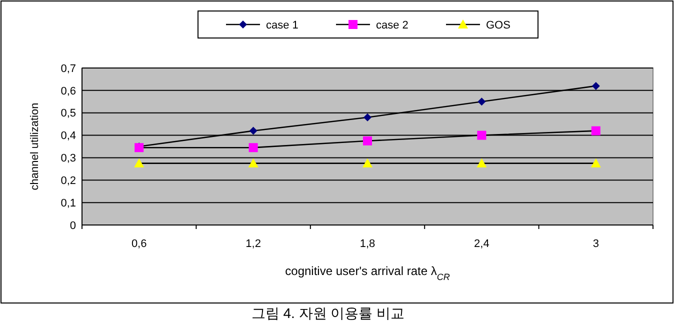  What do you see at coordinates (367, 273) in the screenshot?
I see `x-axis-title: cognitive user's arrival rate λ$_{CR}$` at bounding box center [367, 273].